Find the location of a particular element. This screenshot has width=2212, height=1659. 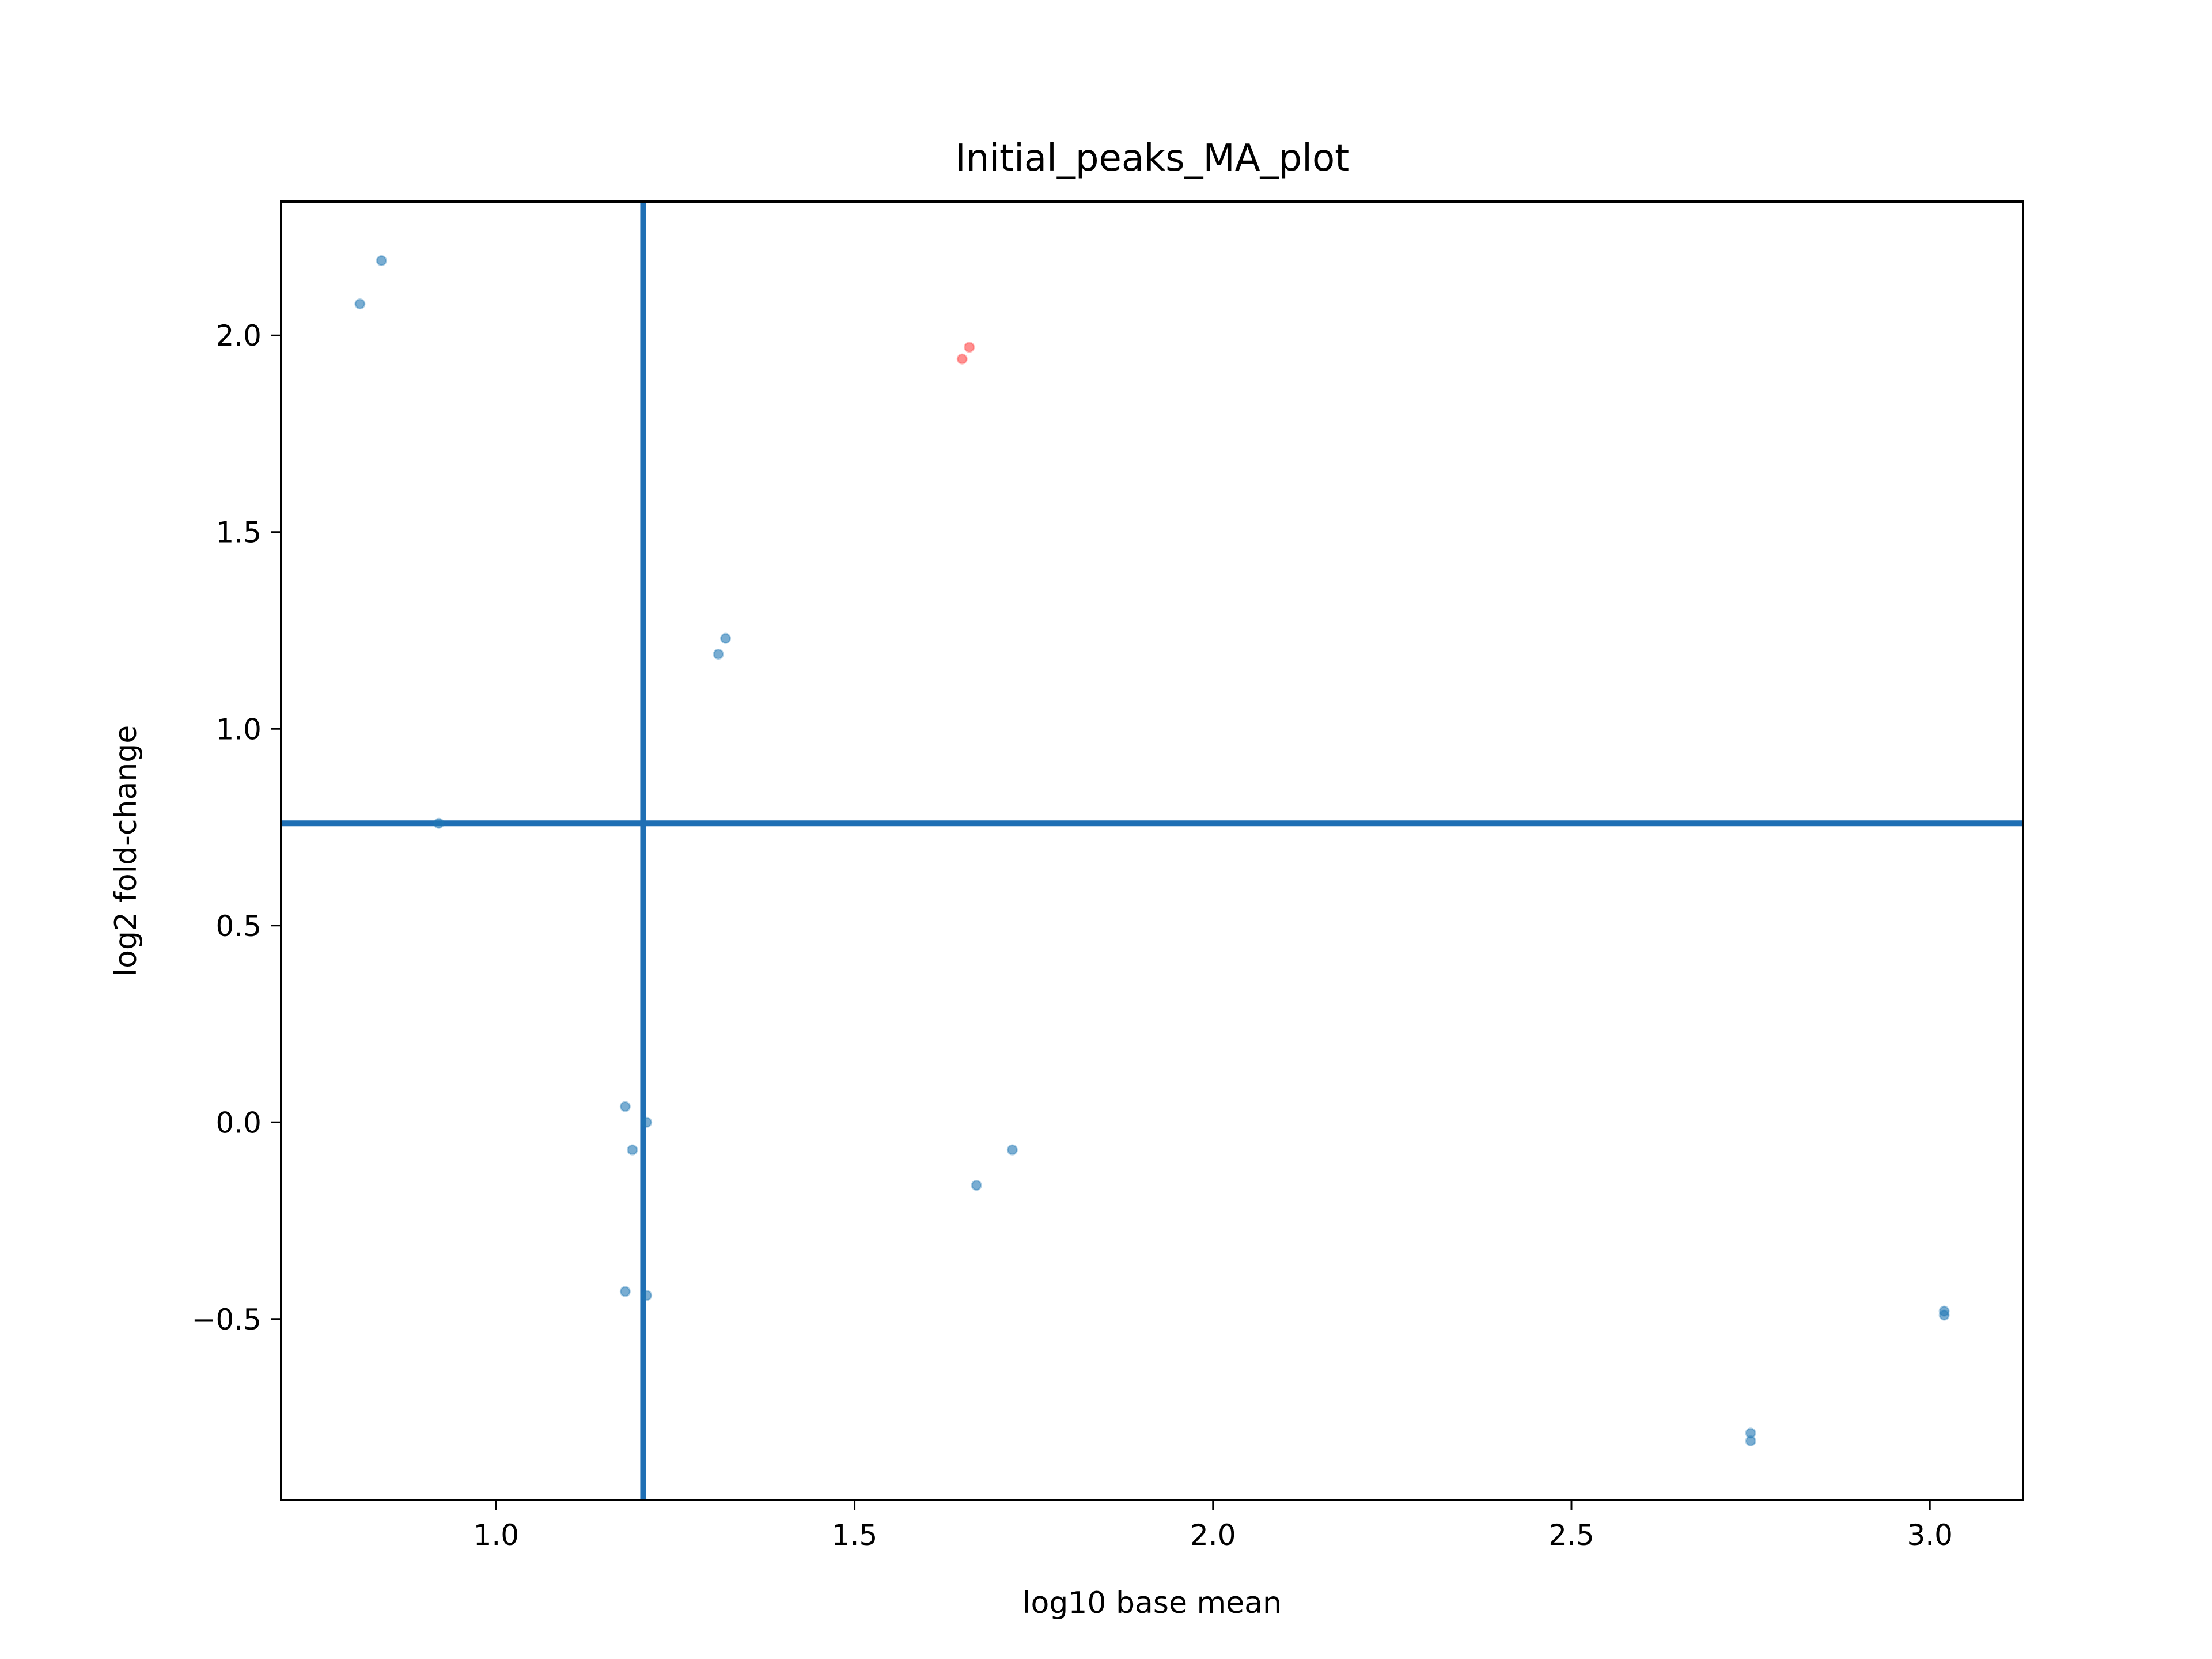

x-axis: 1.0 1.5 2.0 2.5 3.0 is located at coordinates (1213, 1526).